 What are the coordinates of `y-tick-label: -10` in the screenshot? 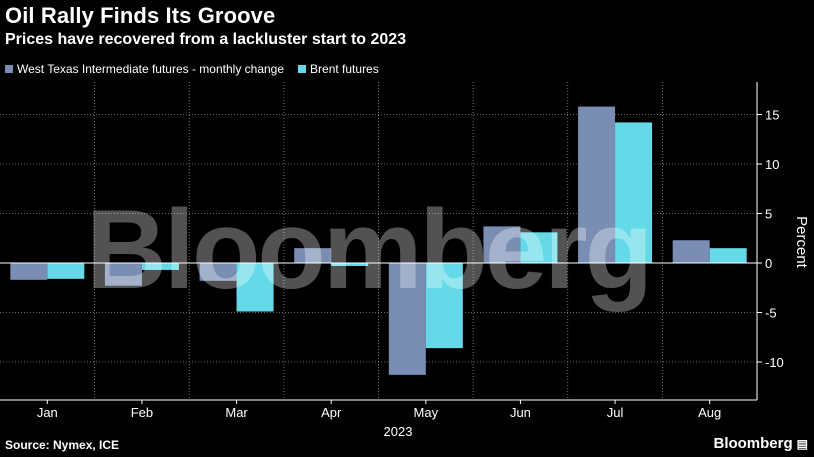 It's located at (774, 362).